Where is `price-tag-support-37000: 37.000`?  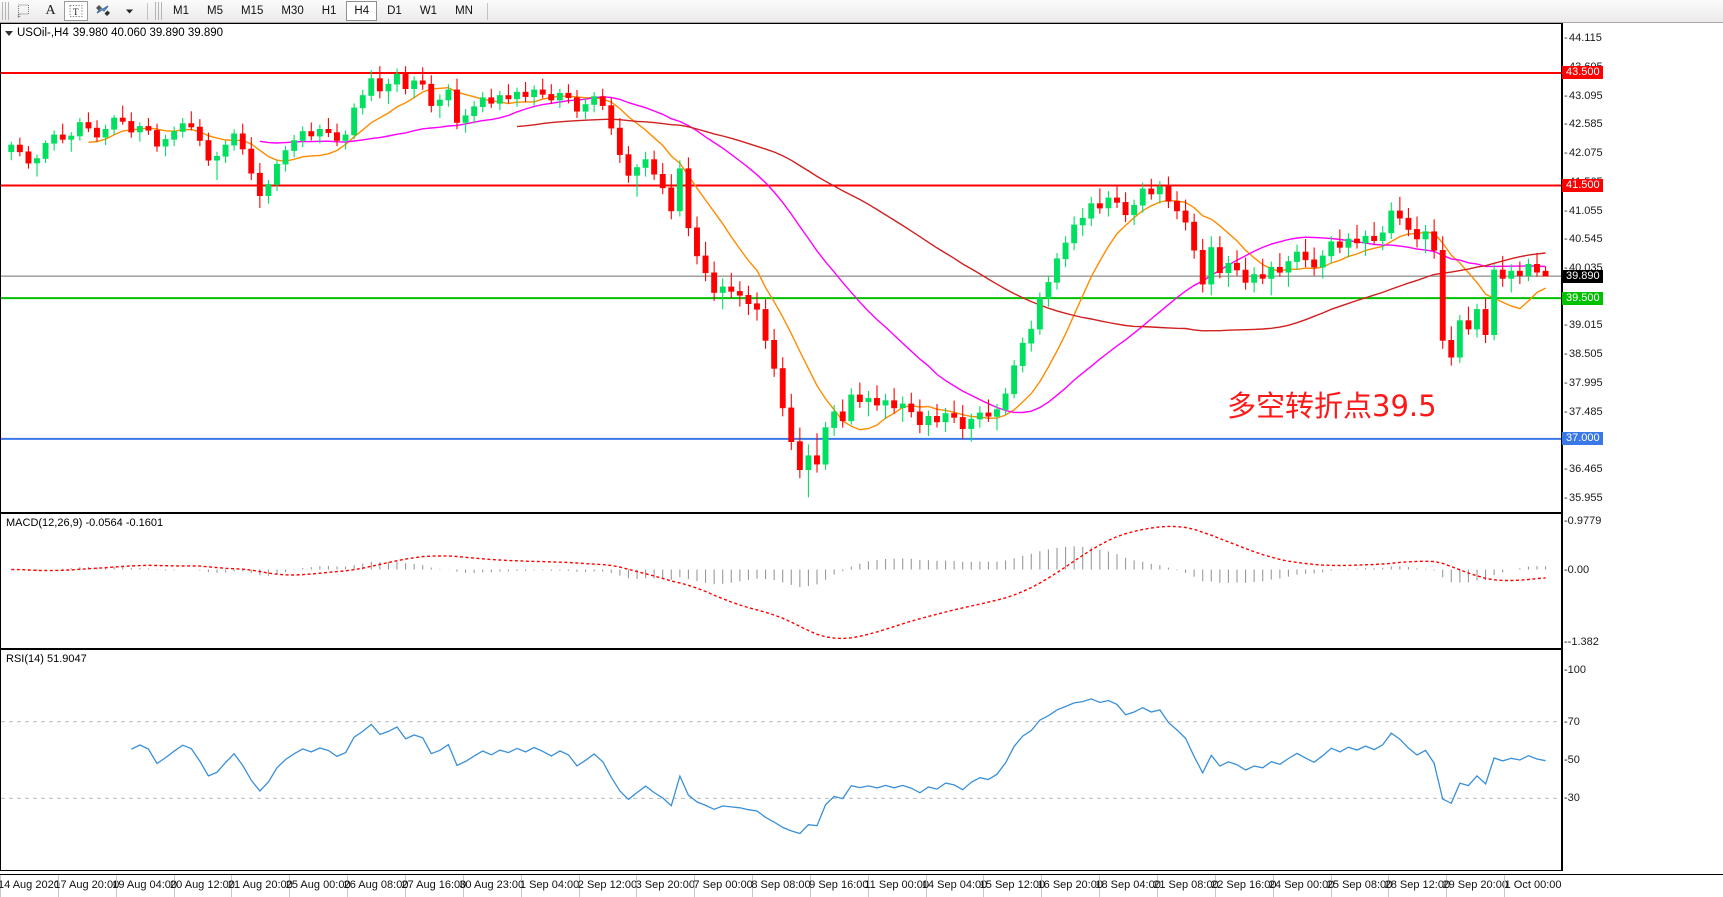 price-tag-support-37000: 37.000 is located at coordinates (1582, 439).